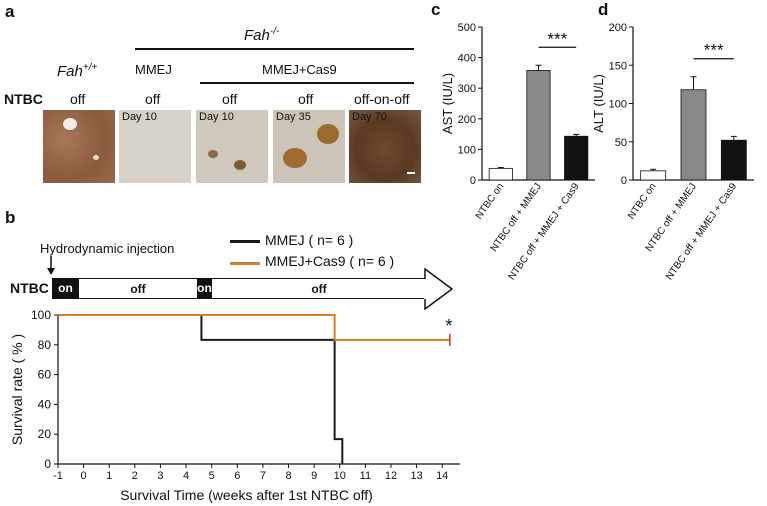  What do you see at coordinates (714, 50) in the screenshot?
I see `alt-significance-stars: ***` at bounding box center [714, 50].